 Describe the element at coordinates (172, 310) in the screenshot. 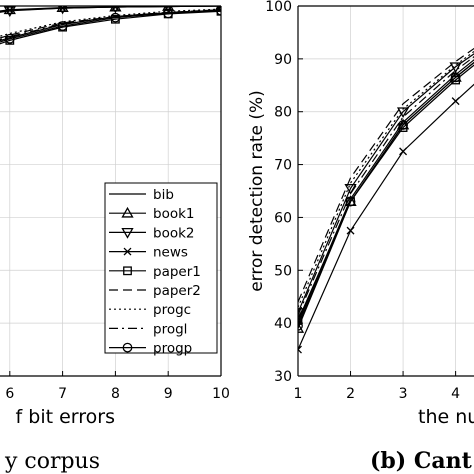

I see `legend-label: progc` at that location.